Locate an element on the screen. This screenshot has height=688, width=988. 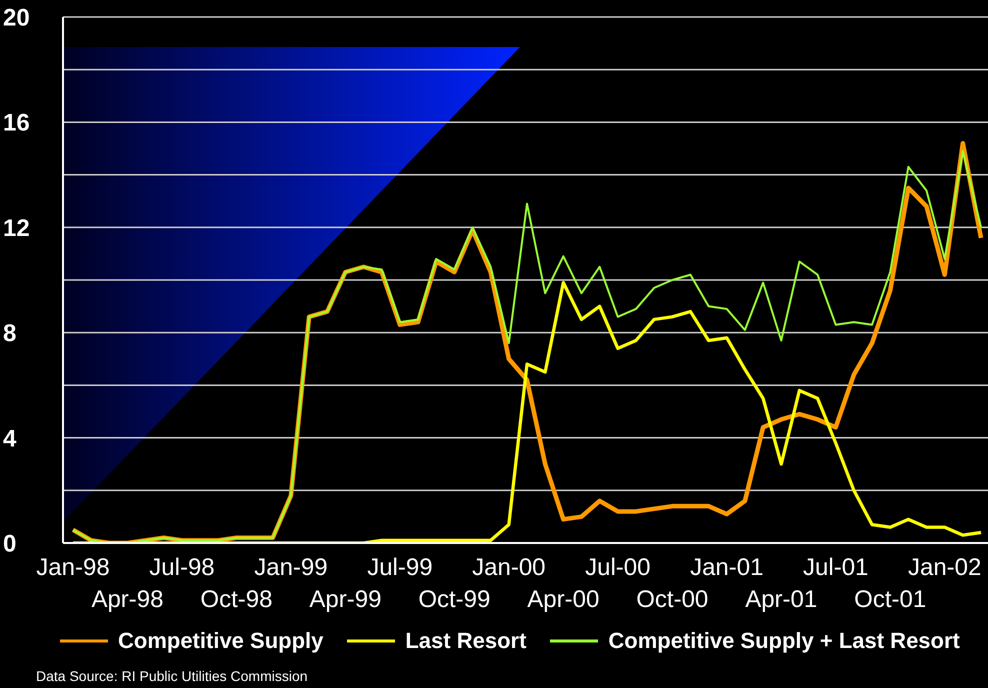
x-tick-label: Jul-00 is located at coordinates (617, 567).